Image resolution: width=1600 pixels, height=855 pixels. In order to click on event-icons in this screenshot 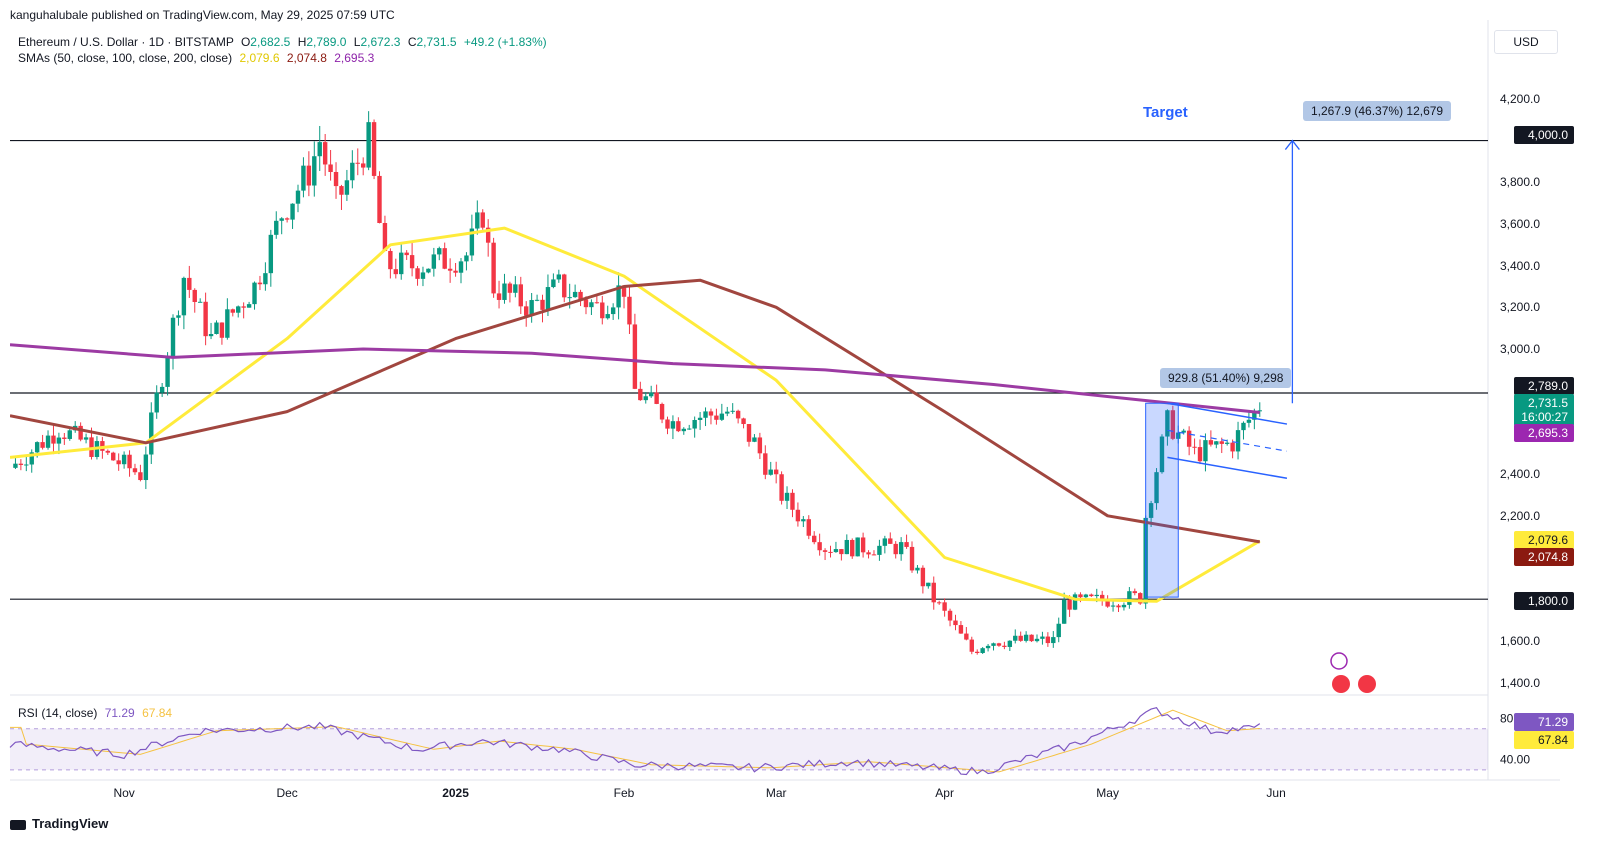, I will do `click(1353, 672)`.